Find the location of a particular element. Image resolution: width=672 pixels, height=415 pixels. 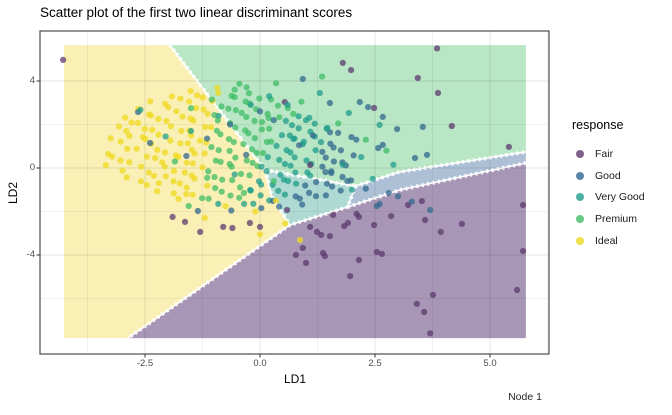

y-tick-label: -4 is located at coordinates (30, 254).